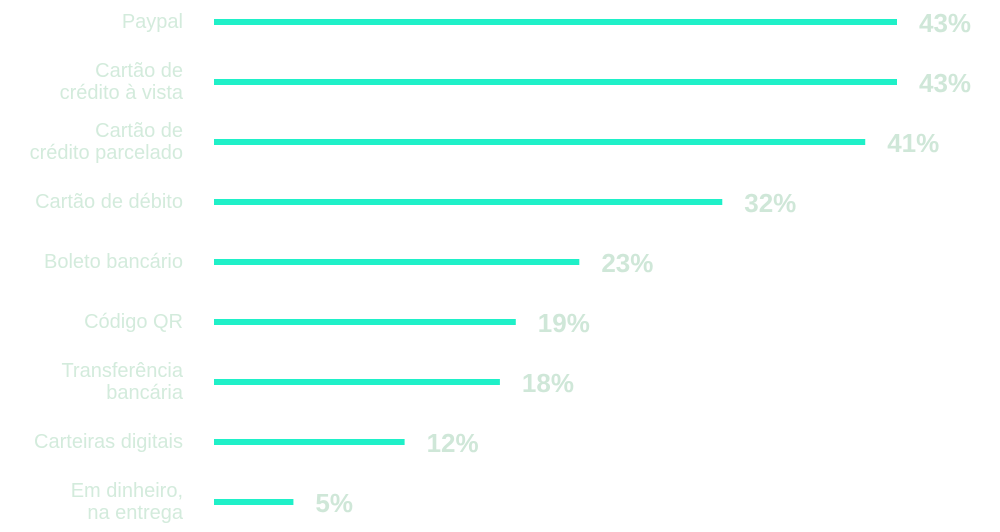 The image size is (1000, 532). I want to click on category-label: Transferência bancária, so click(122, 382).